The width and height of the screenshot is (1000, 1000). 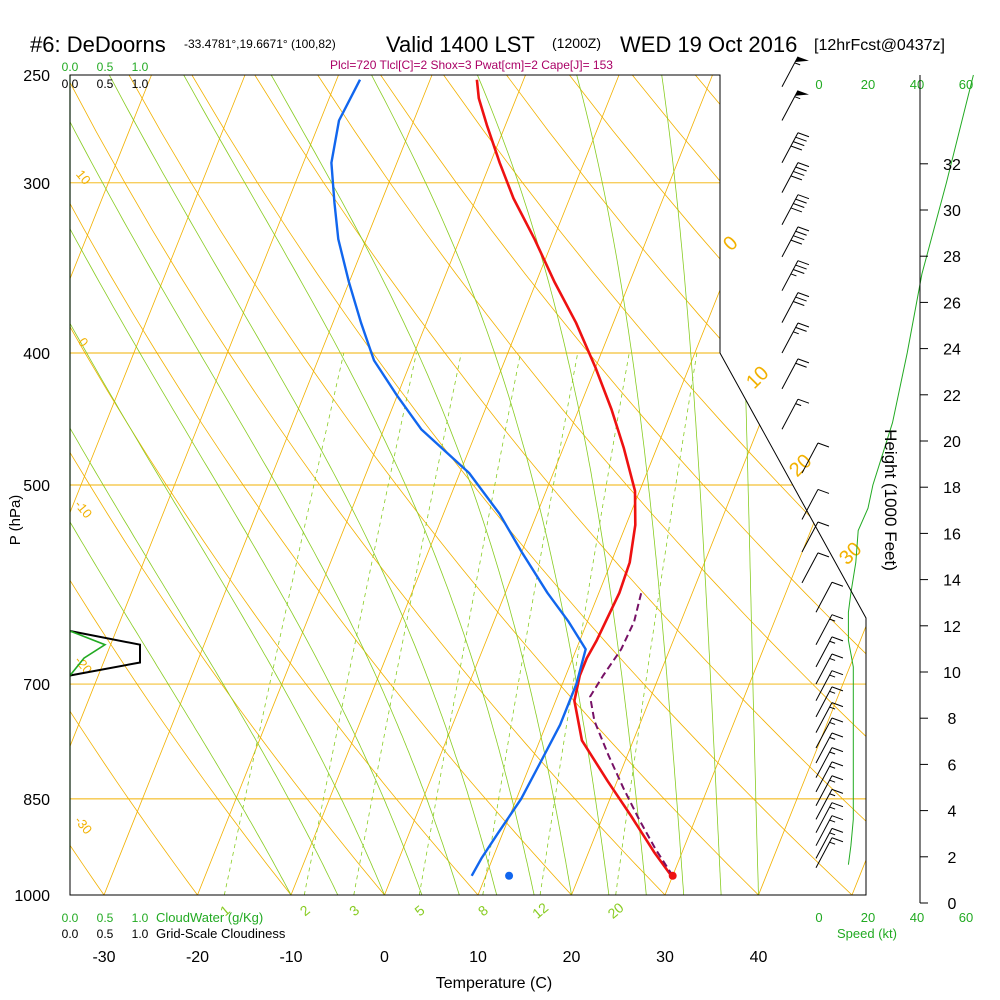 I want to click on cloudwater-scale-top: 0.5, so click(x=105, y=67).